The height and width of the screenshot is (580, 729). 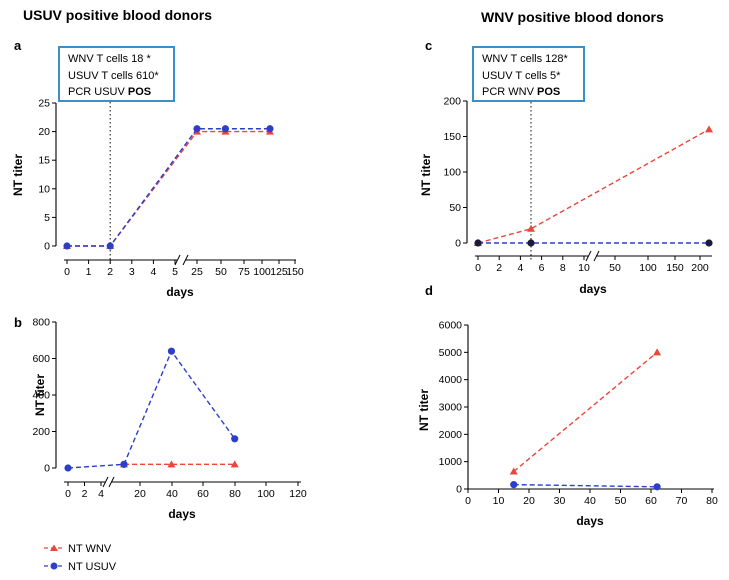 What do you see at coordinates (585, 485) in the screenshot?
I see `panel-d-series-usuv-line` at bounding box center [585, 485].